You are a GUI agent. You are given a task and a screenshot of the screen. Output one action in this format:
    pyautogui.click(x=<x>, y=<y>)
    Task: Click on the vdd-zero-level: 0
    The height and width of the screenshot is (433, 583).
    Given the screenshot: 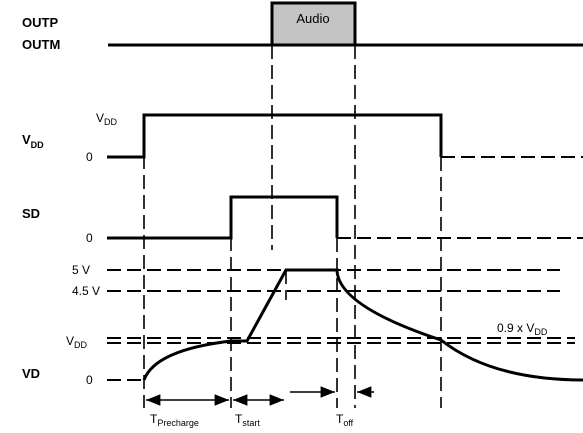 What is the action you would take?
    pyautogui.click(x=89, y=157)
    